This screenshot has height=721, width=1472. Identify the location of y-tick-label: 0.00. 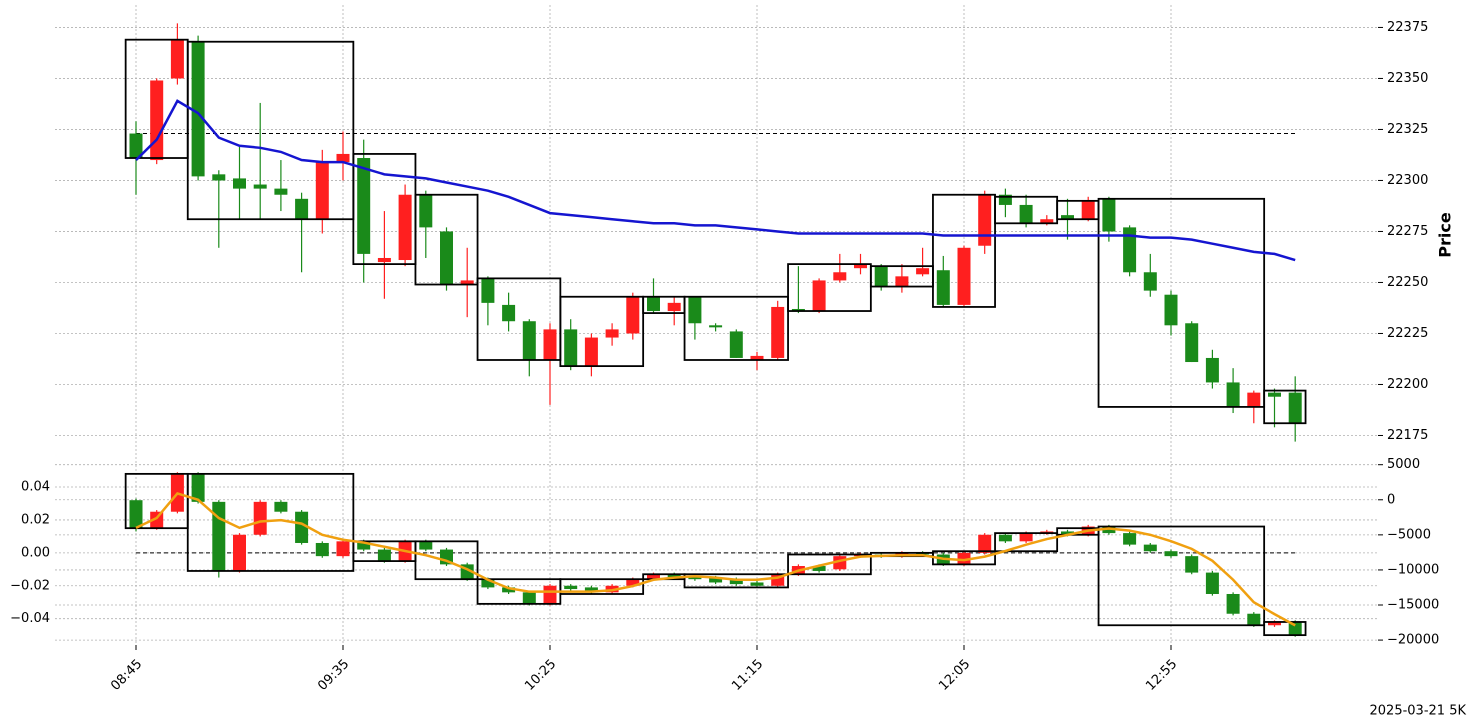
(35, 552).